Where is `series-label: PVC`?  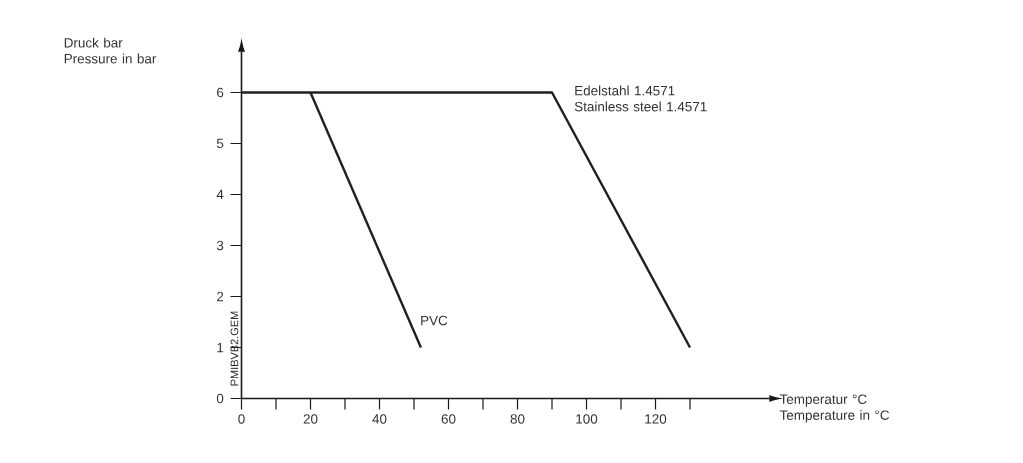
series-label: PVC is located at coordinates (434, 320).